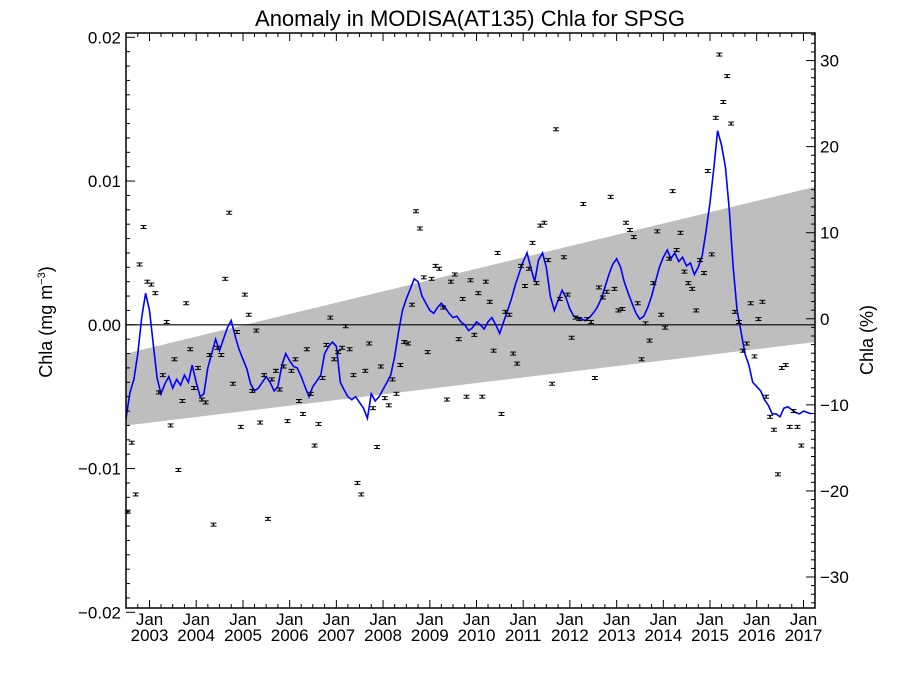 The image size is (900, 675). What do you see at coordinates (290, 635) in the screenshot?
I see `x-tick-year-label: 2006` at bounding box center [290, 635].